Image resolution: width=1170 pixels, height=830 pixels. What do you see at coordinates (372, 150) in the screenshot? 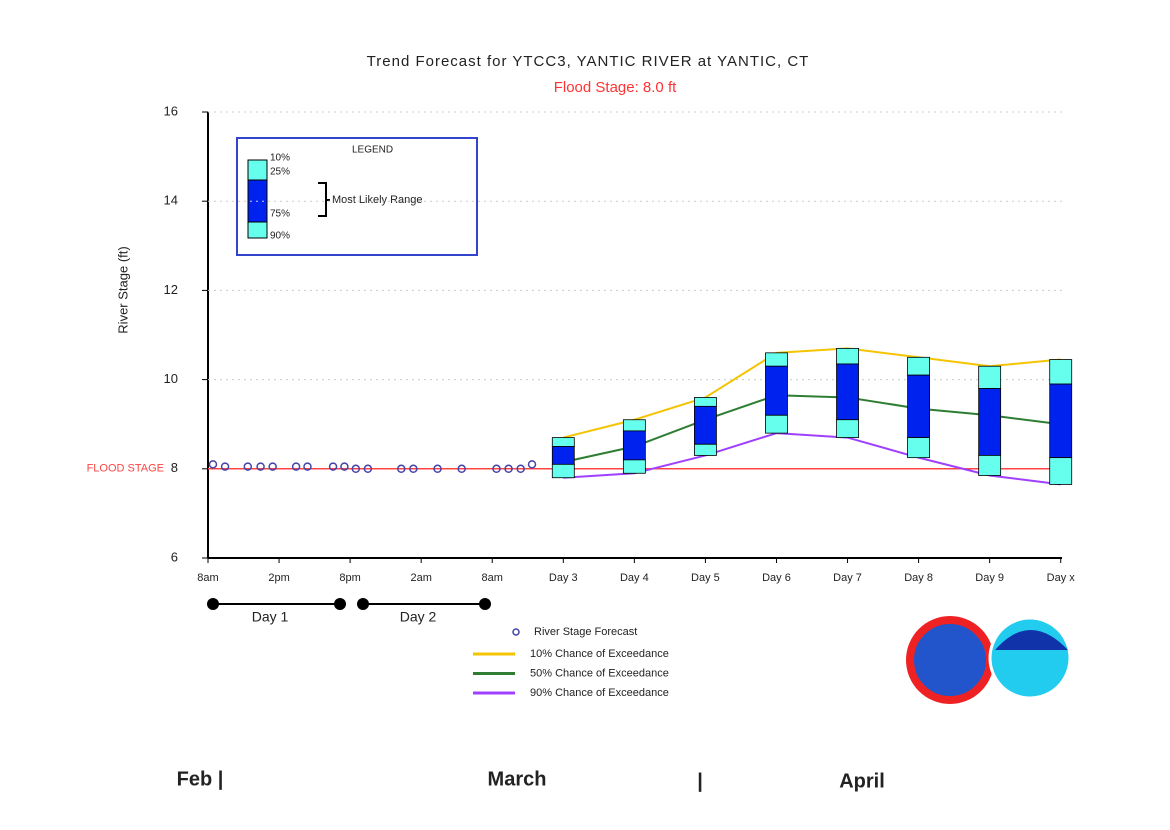
I see `legend-title: LEGEND` at bounding box center [372, 150].